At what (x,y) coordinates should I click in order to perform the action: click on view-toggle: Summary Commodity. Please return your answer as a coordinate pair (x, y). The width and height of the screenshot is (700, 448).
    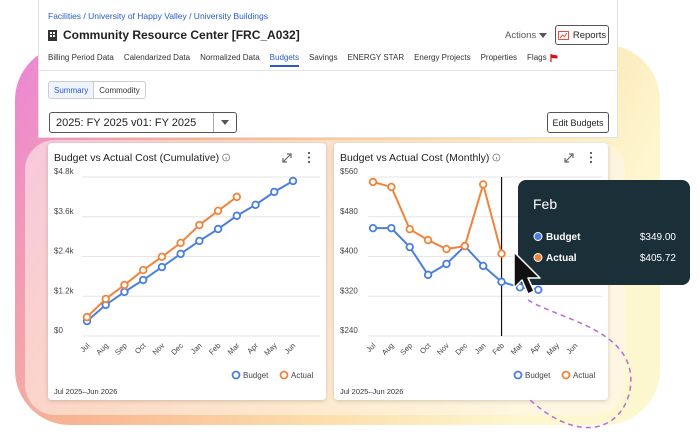
    Looking at the image, I should click on (97, 90).